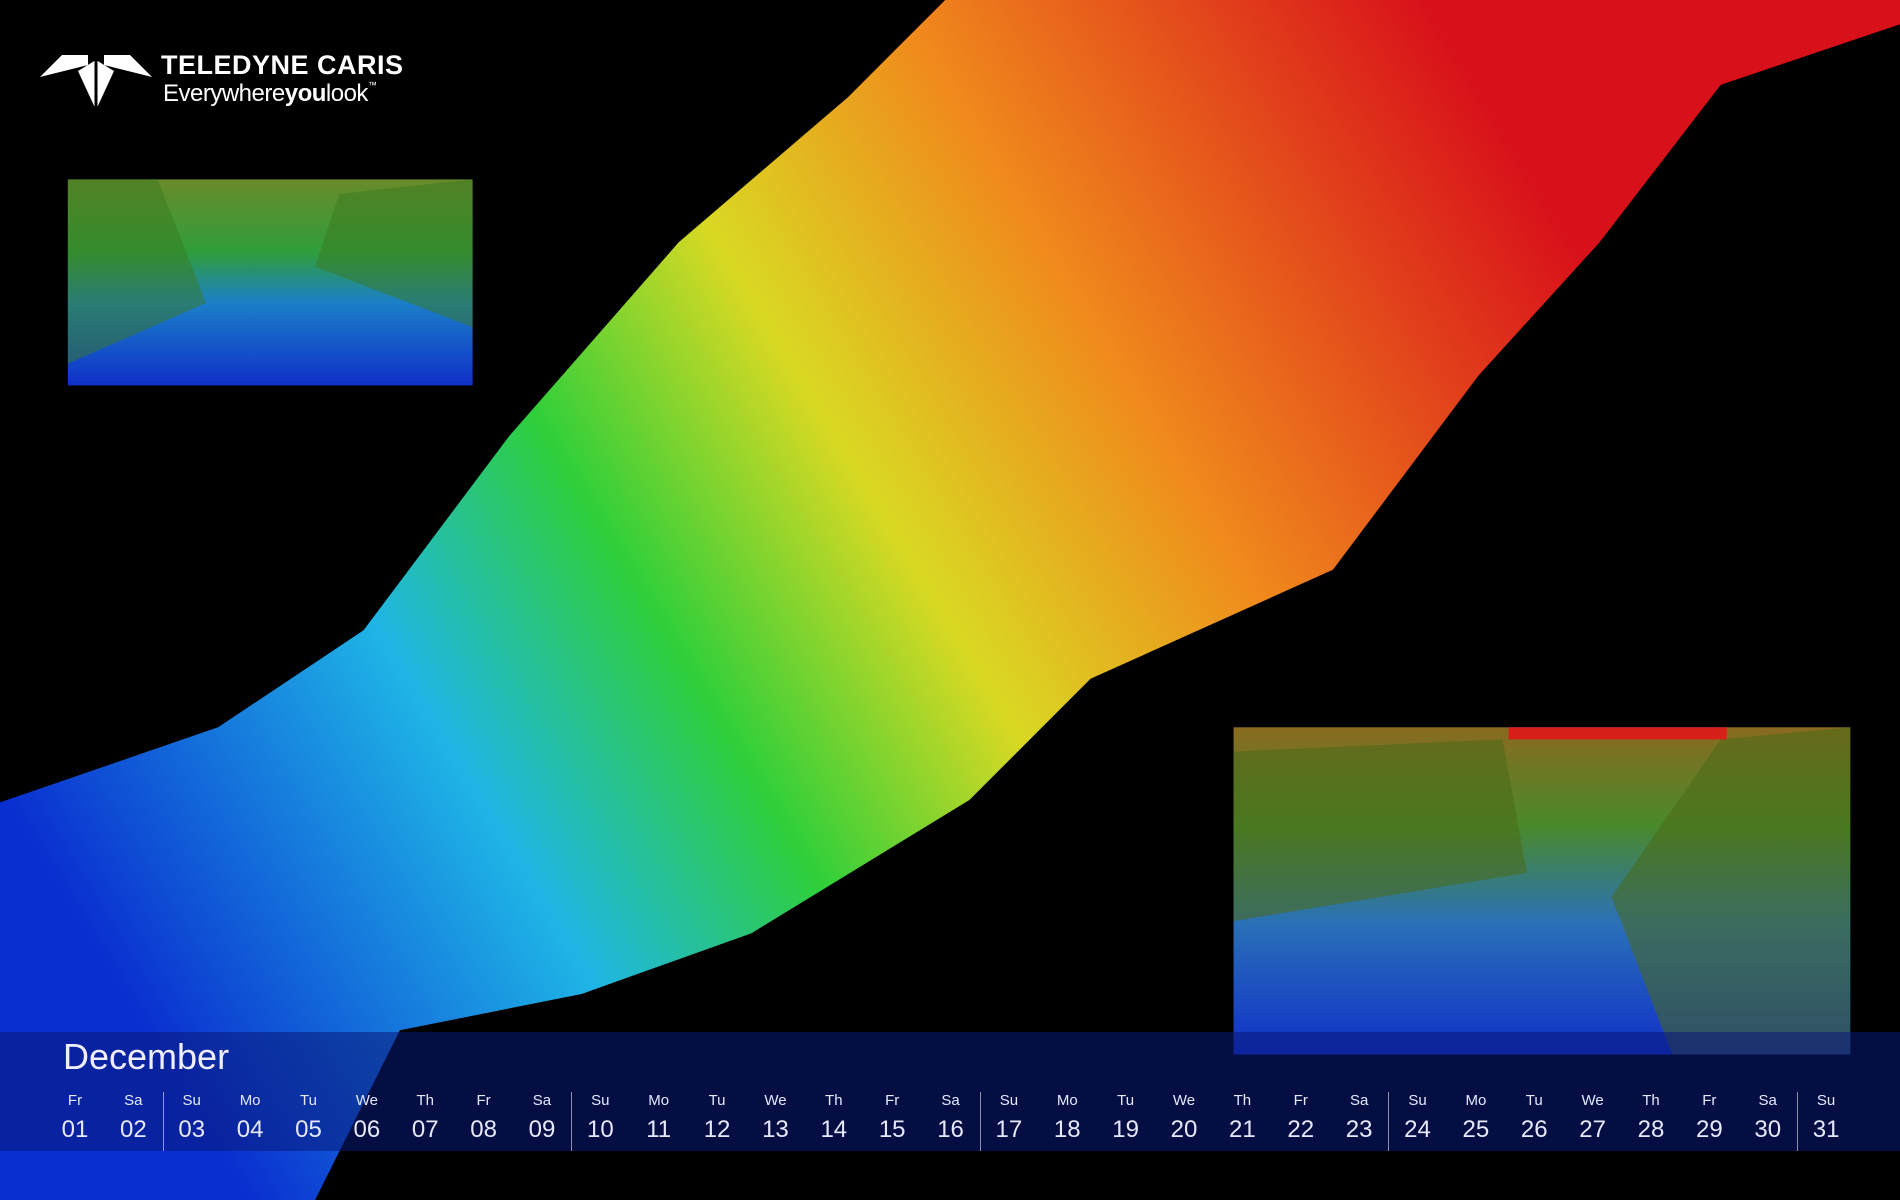 Image resolution: width=1900 pixels, height=1200 pixels. What do you see at coordinates (425, 1129) in the screenshot?
I see `day-number: 07` at bounding box center [425, 1129].